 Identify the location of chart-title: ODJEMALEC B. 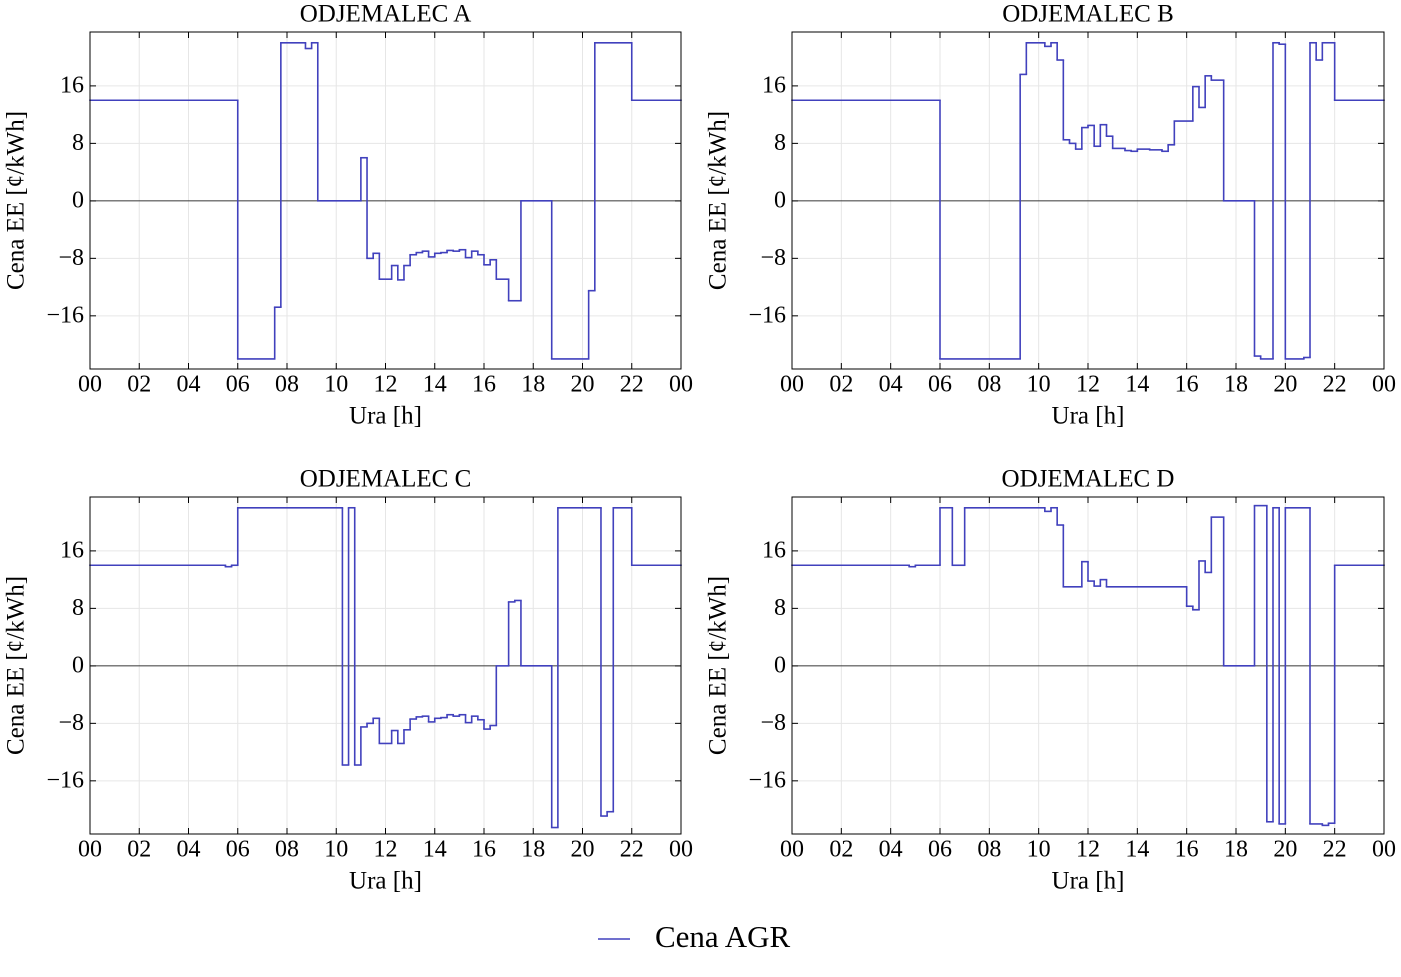
(1088, 14).